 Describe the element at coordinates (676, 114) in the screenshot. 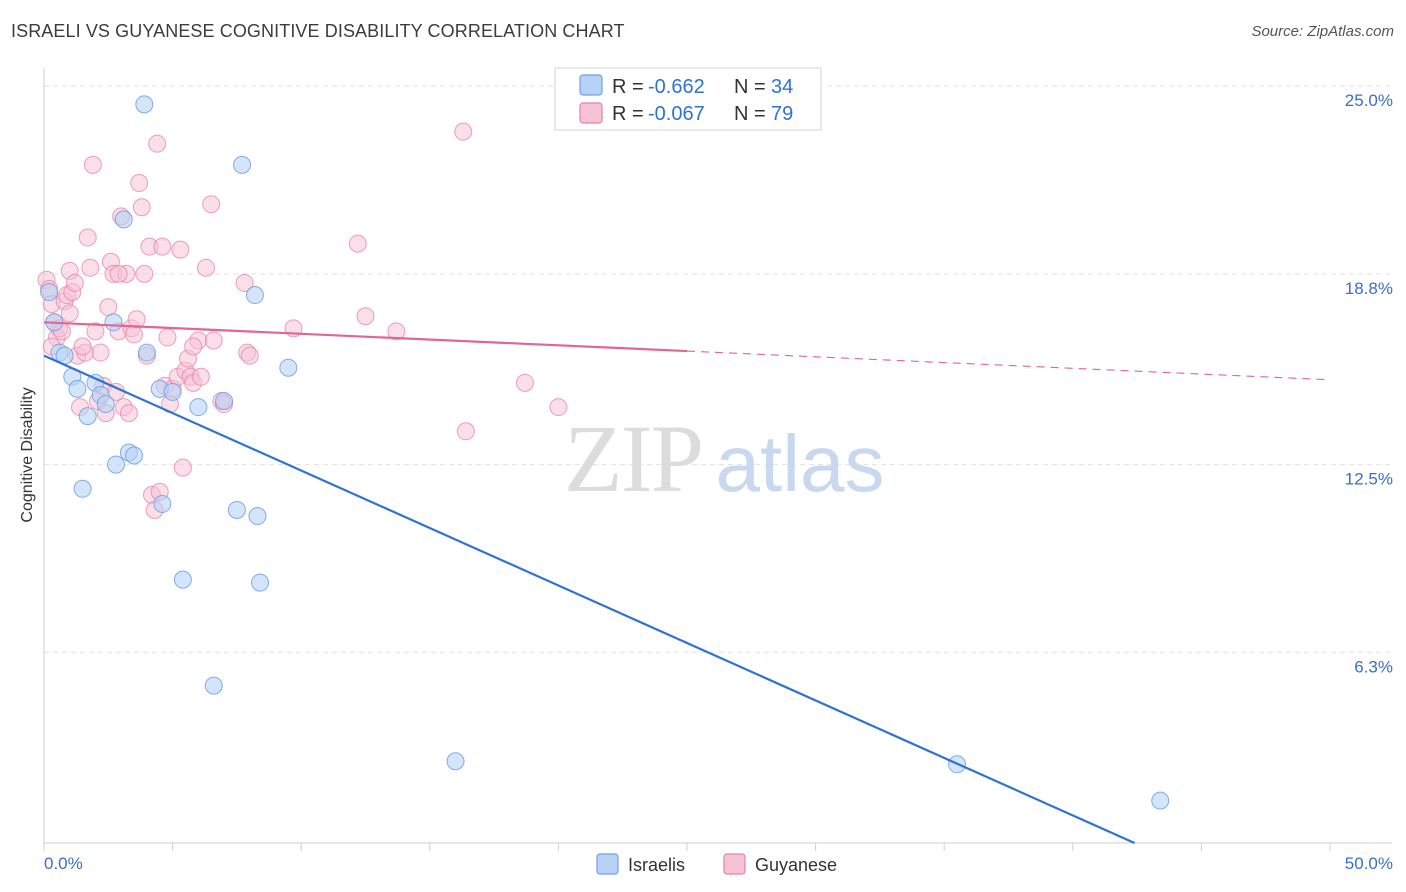

I see `legend-r-value-guyanese: -0.067` at that location.